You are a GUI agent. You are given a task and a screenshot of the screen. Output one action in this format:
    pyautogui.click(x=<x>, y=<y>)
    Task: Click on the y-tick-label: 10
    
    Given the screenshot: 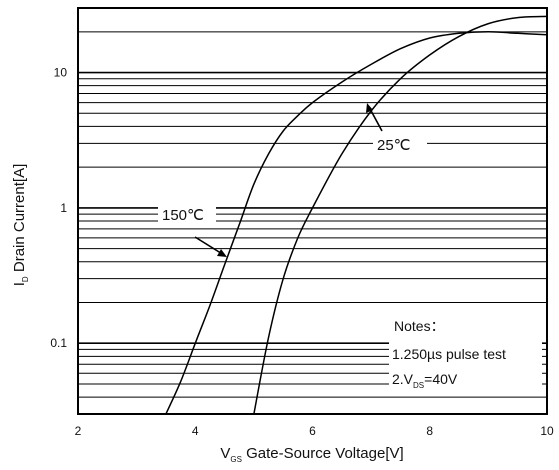 What is the action you would take?
    pyautogui.click(x=61, y=73)
    